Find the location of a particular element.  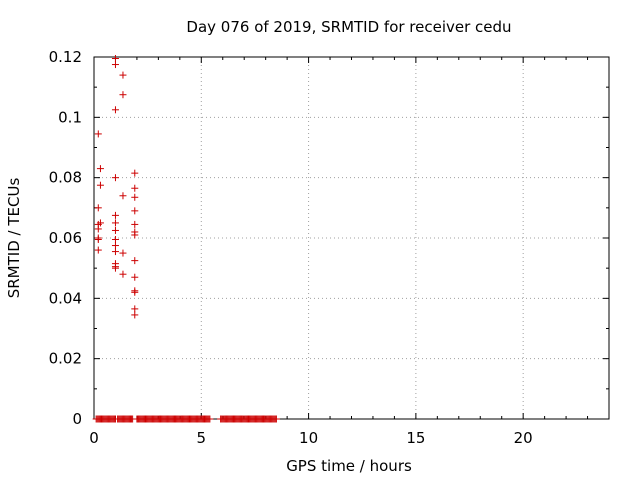

x-tick-label: 10 is located at coordinates (308, 438).